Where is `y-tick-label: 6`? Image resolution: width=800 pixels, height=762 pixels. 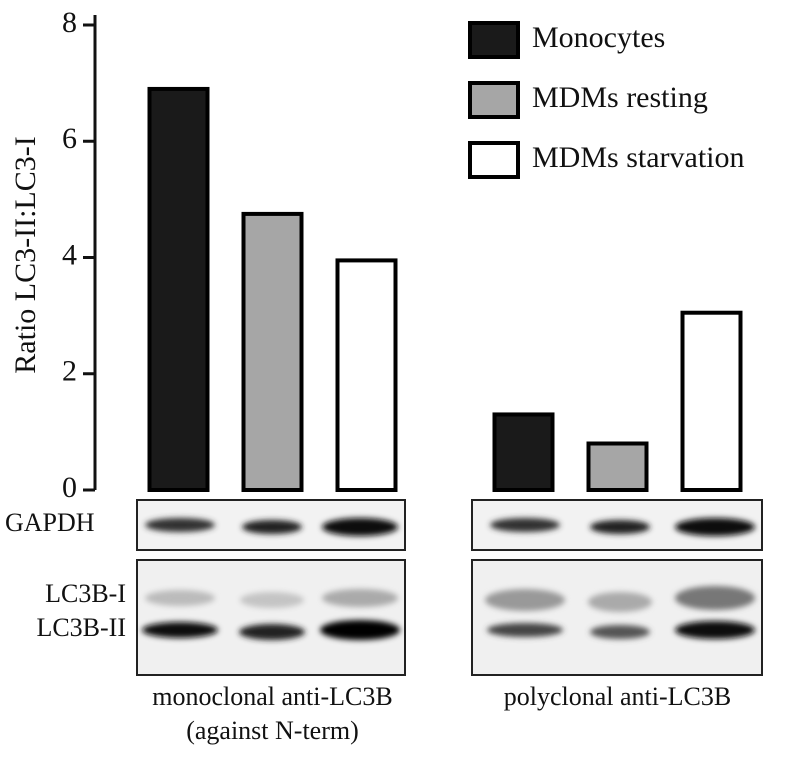 y-tick-label: 6 is located at coordinates (69, 138).